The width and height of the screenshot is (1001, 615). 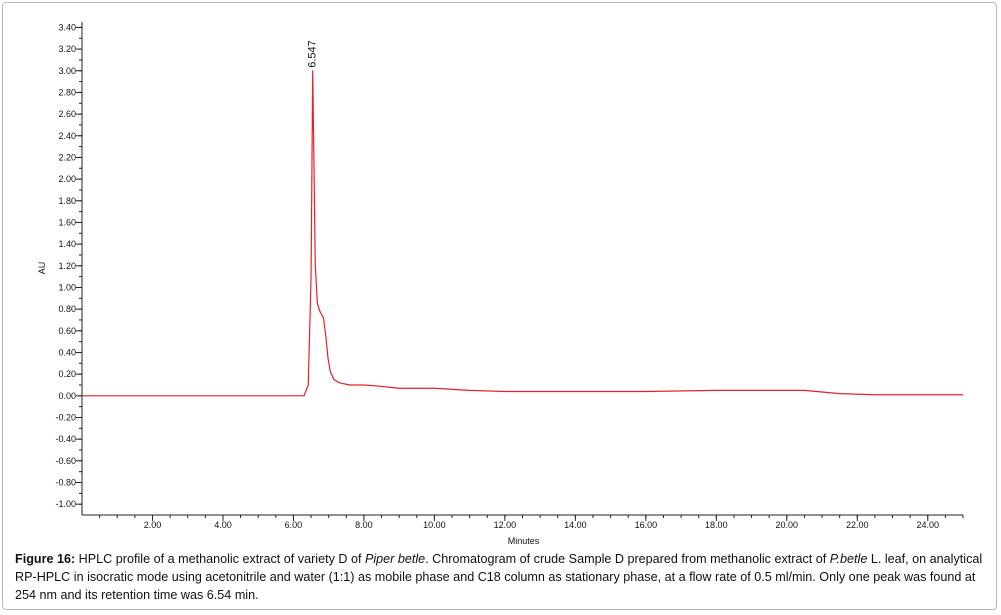 What do you see at coordinates (67, 92) in the screenshot?
I see `y-tick-label: 2.80` at bounding box center [67, 92].